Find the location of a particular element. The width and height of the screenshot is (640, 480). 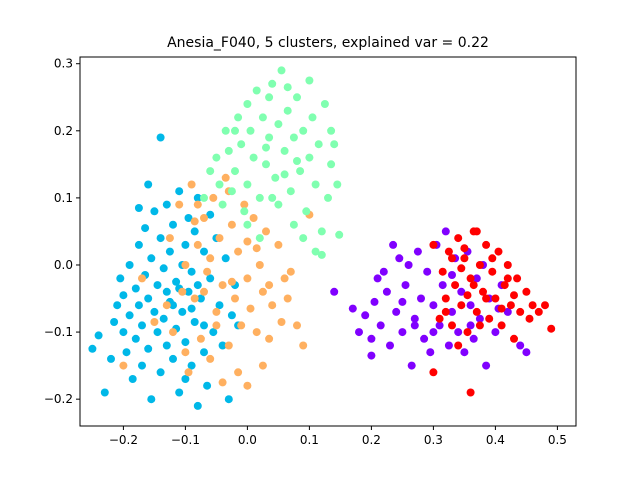

y-tick-label: 0.2 is located at coordinates (63, 131).